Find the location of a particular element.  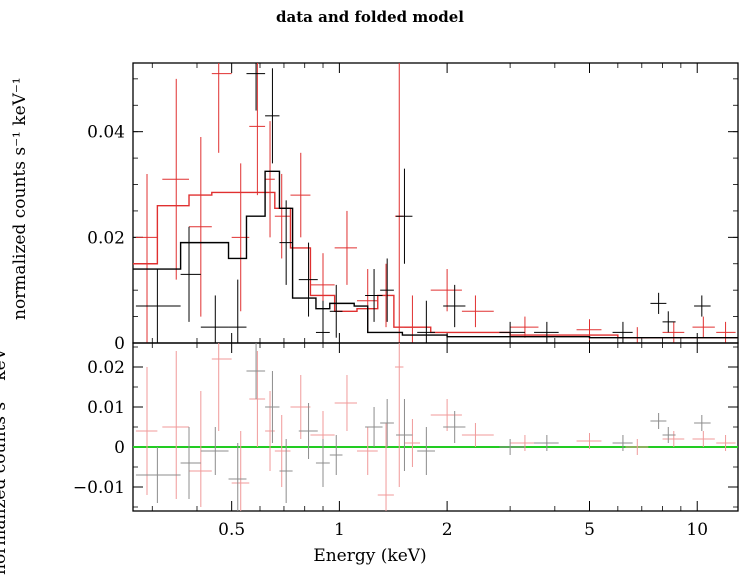

x-tick-label: 2 is located at coordinates (447, 530).